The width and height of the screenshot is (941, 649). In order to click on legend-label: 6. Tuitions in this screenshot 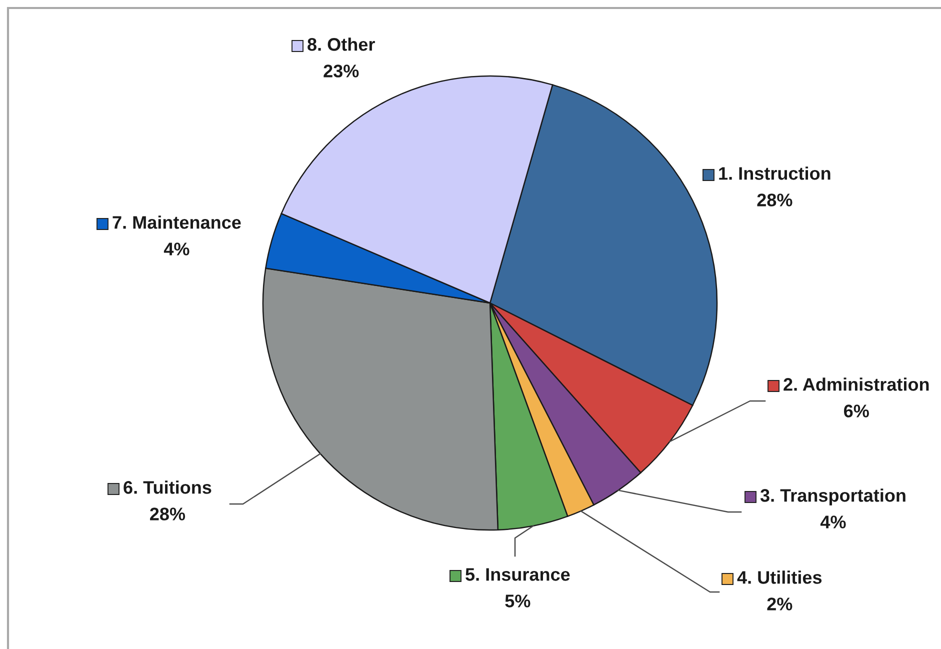, I will do `click(168, 487)`.